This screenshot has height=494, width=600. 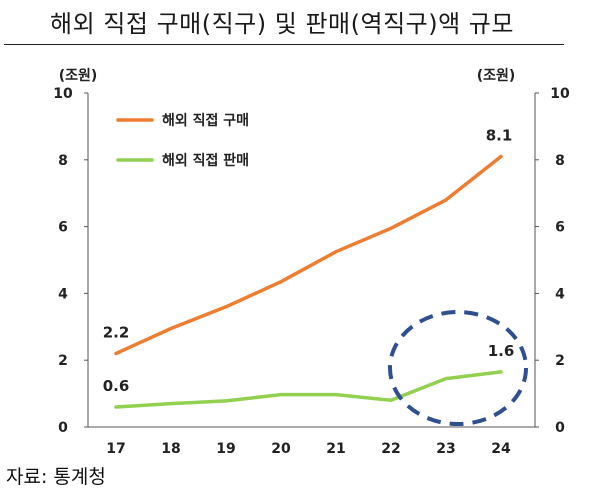 What do you see at coordinates (205, 120) in the screenshot?
I see `legend-label-1: 해외 직접 구매` at bounding box center [205, 120].